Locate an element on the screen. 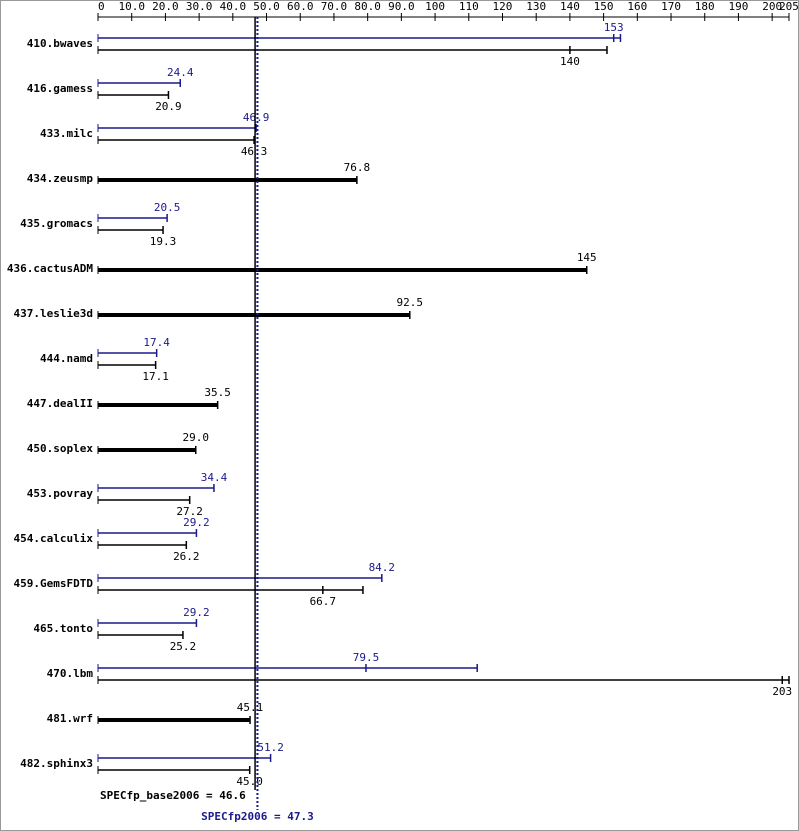 This screenshot has width=799, height=831. value-label: 34.4 is located at coordinates (214, 477).